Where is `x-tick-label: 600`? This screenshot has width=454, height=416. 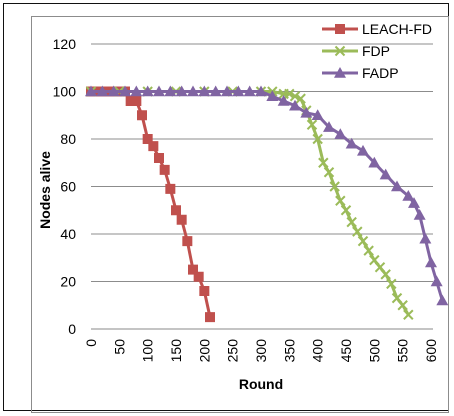
x-tick-label: 600 is located at coordinates (431, 351).